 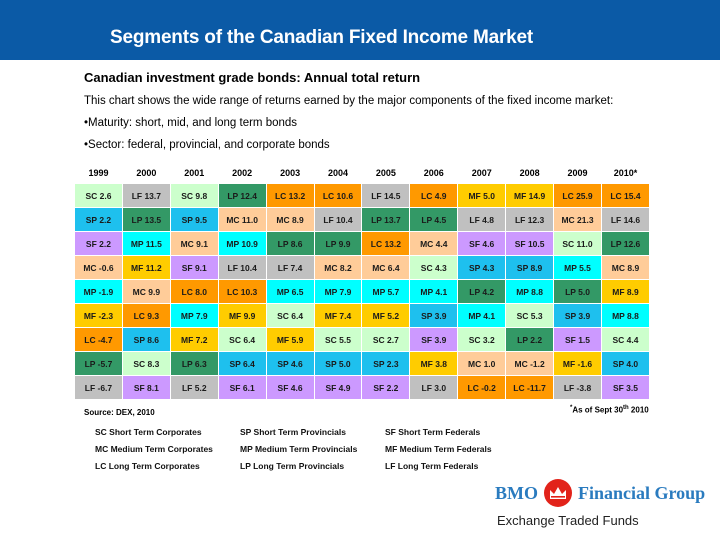 What do you see at coordinates (577, 195) in the screenshot?
I see `return-cell: LC 25.9` at bounding box center [577, 195].